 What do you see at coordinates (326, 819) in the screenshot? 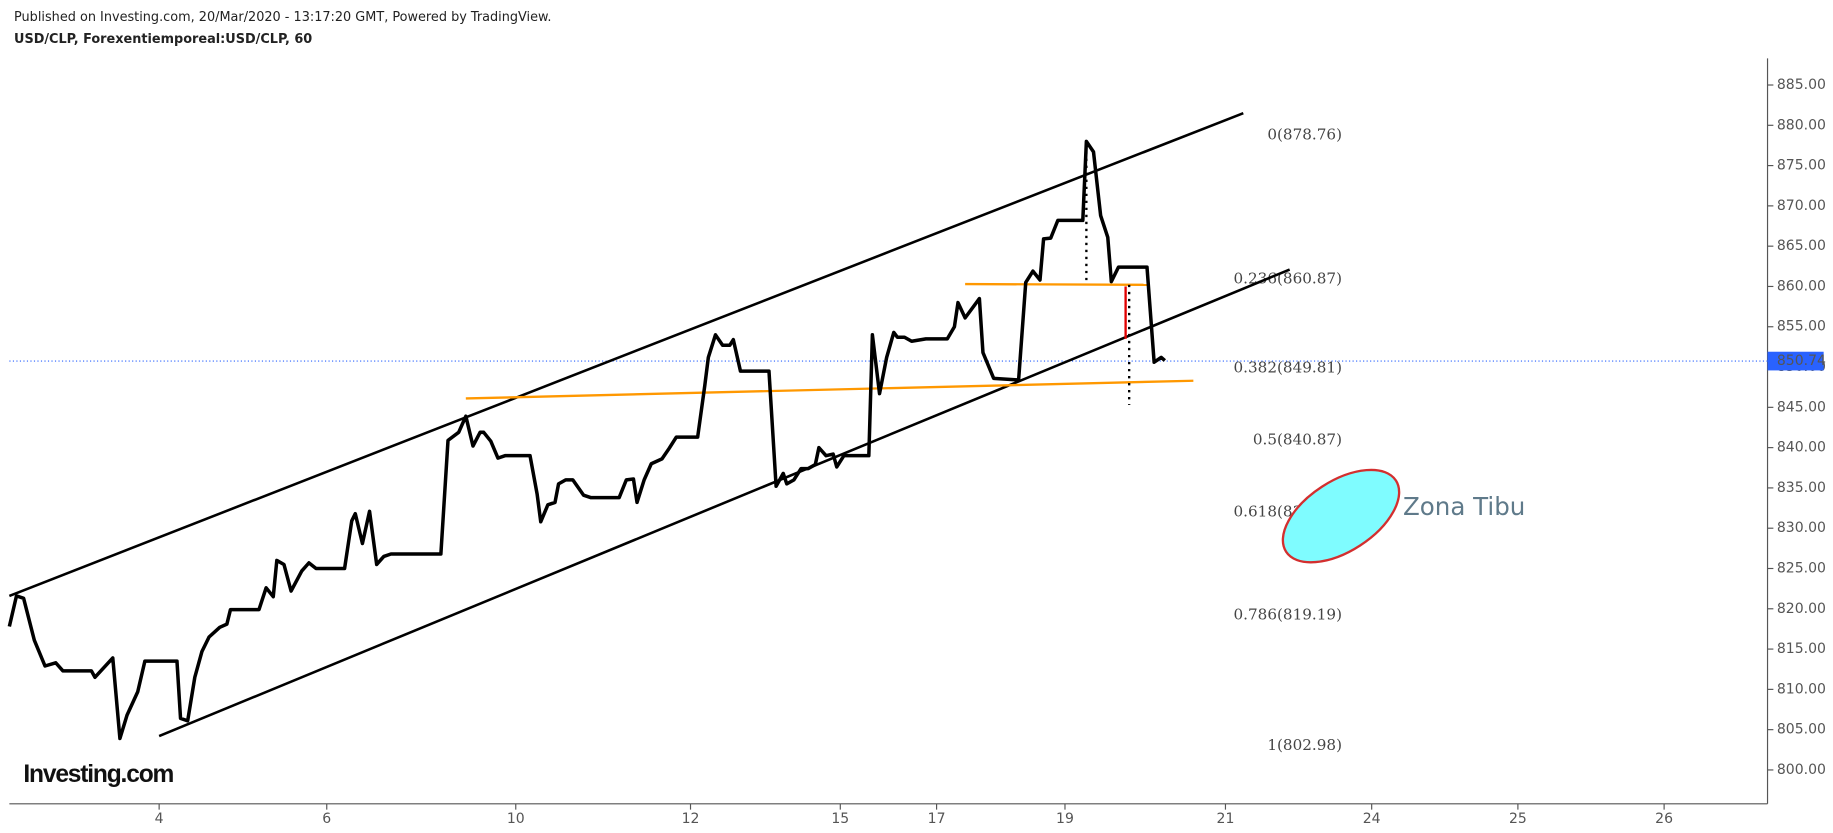
I see `x-tick-label: 6` at bounding box center [326, 819].